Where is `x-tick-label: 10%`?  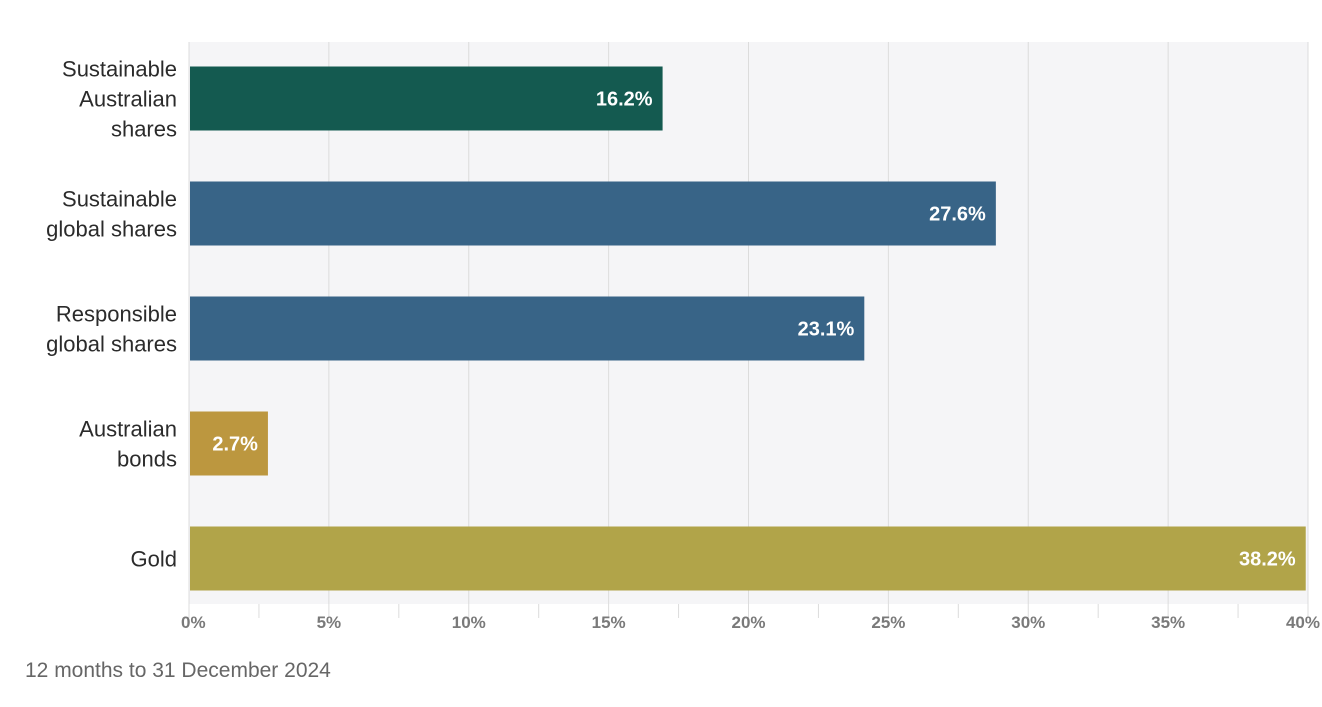
x-tick-label: 10% is located at coordinates (469, 622).